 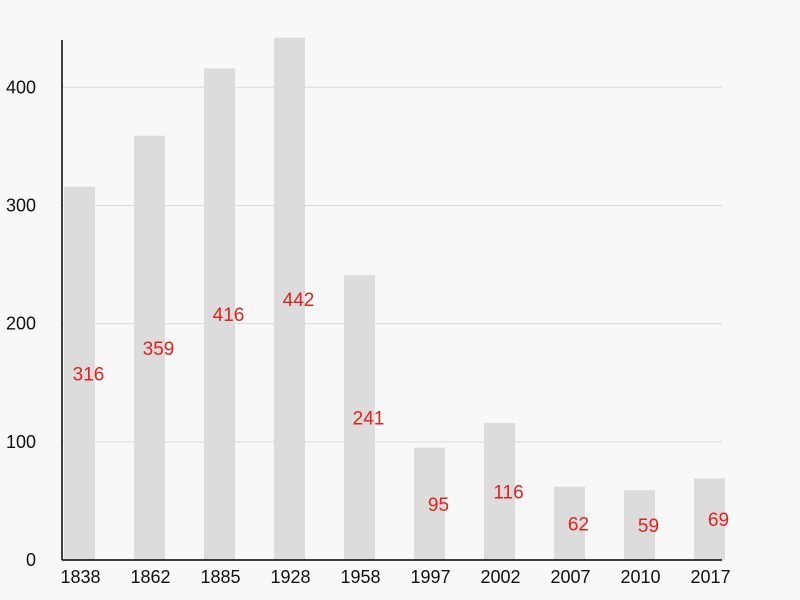 What do you see at coordinates (500, 577) in the screenshot?
I see `x-tick-label: 2002` at bounding box center [500, 577].